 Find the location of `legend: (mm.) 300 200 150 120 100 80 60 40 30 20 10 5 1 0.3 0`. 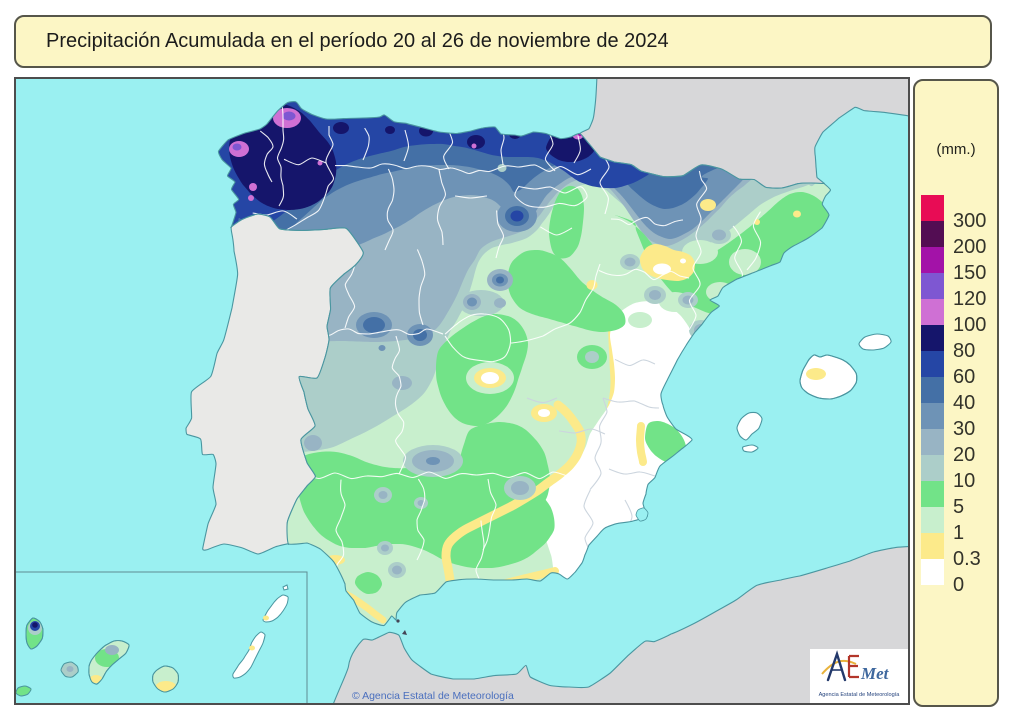

legend: (mm.) 300 200 150 120 100 80 60 40 30 20 10 5 1 0.3 0 is located at coordinates (956, 393).